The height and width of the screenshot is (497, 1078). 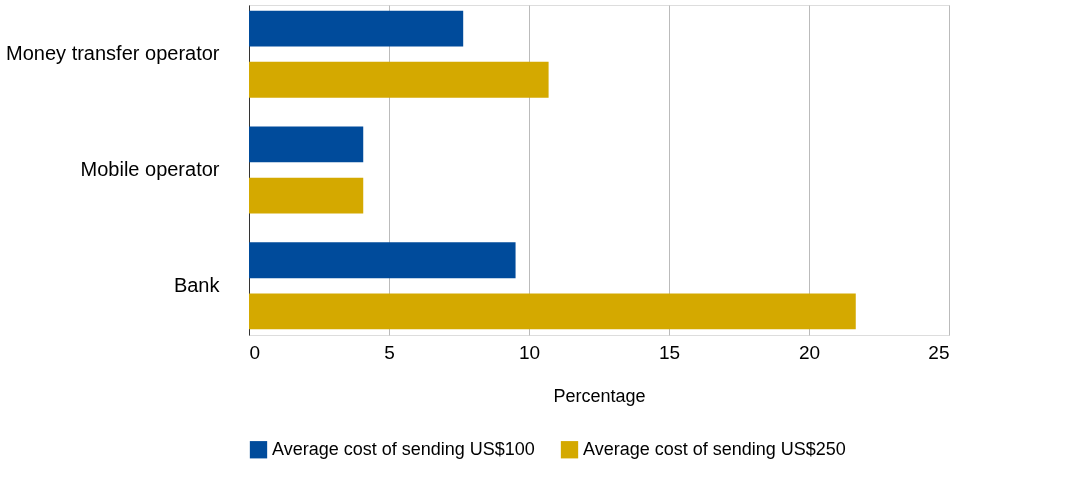 What do you see at coordinates (529, 352) in the screenshot?
I see `x-tick-label: 10` at bounding box center [529, 352].